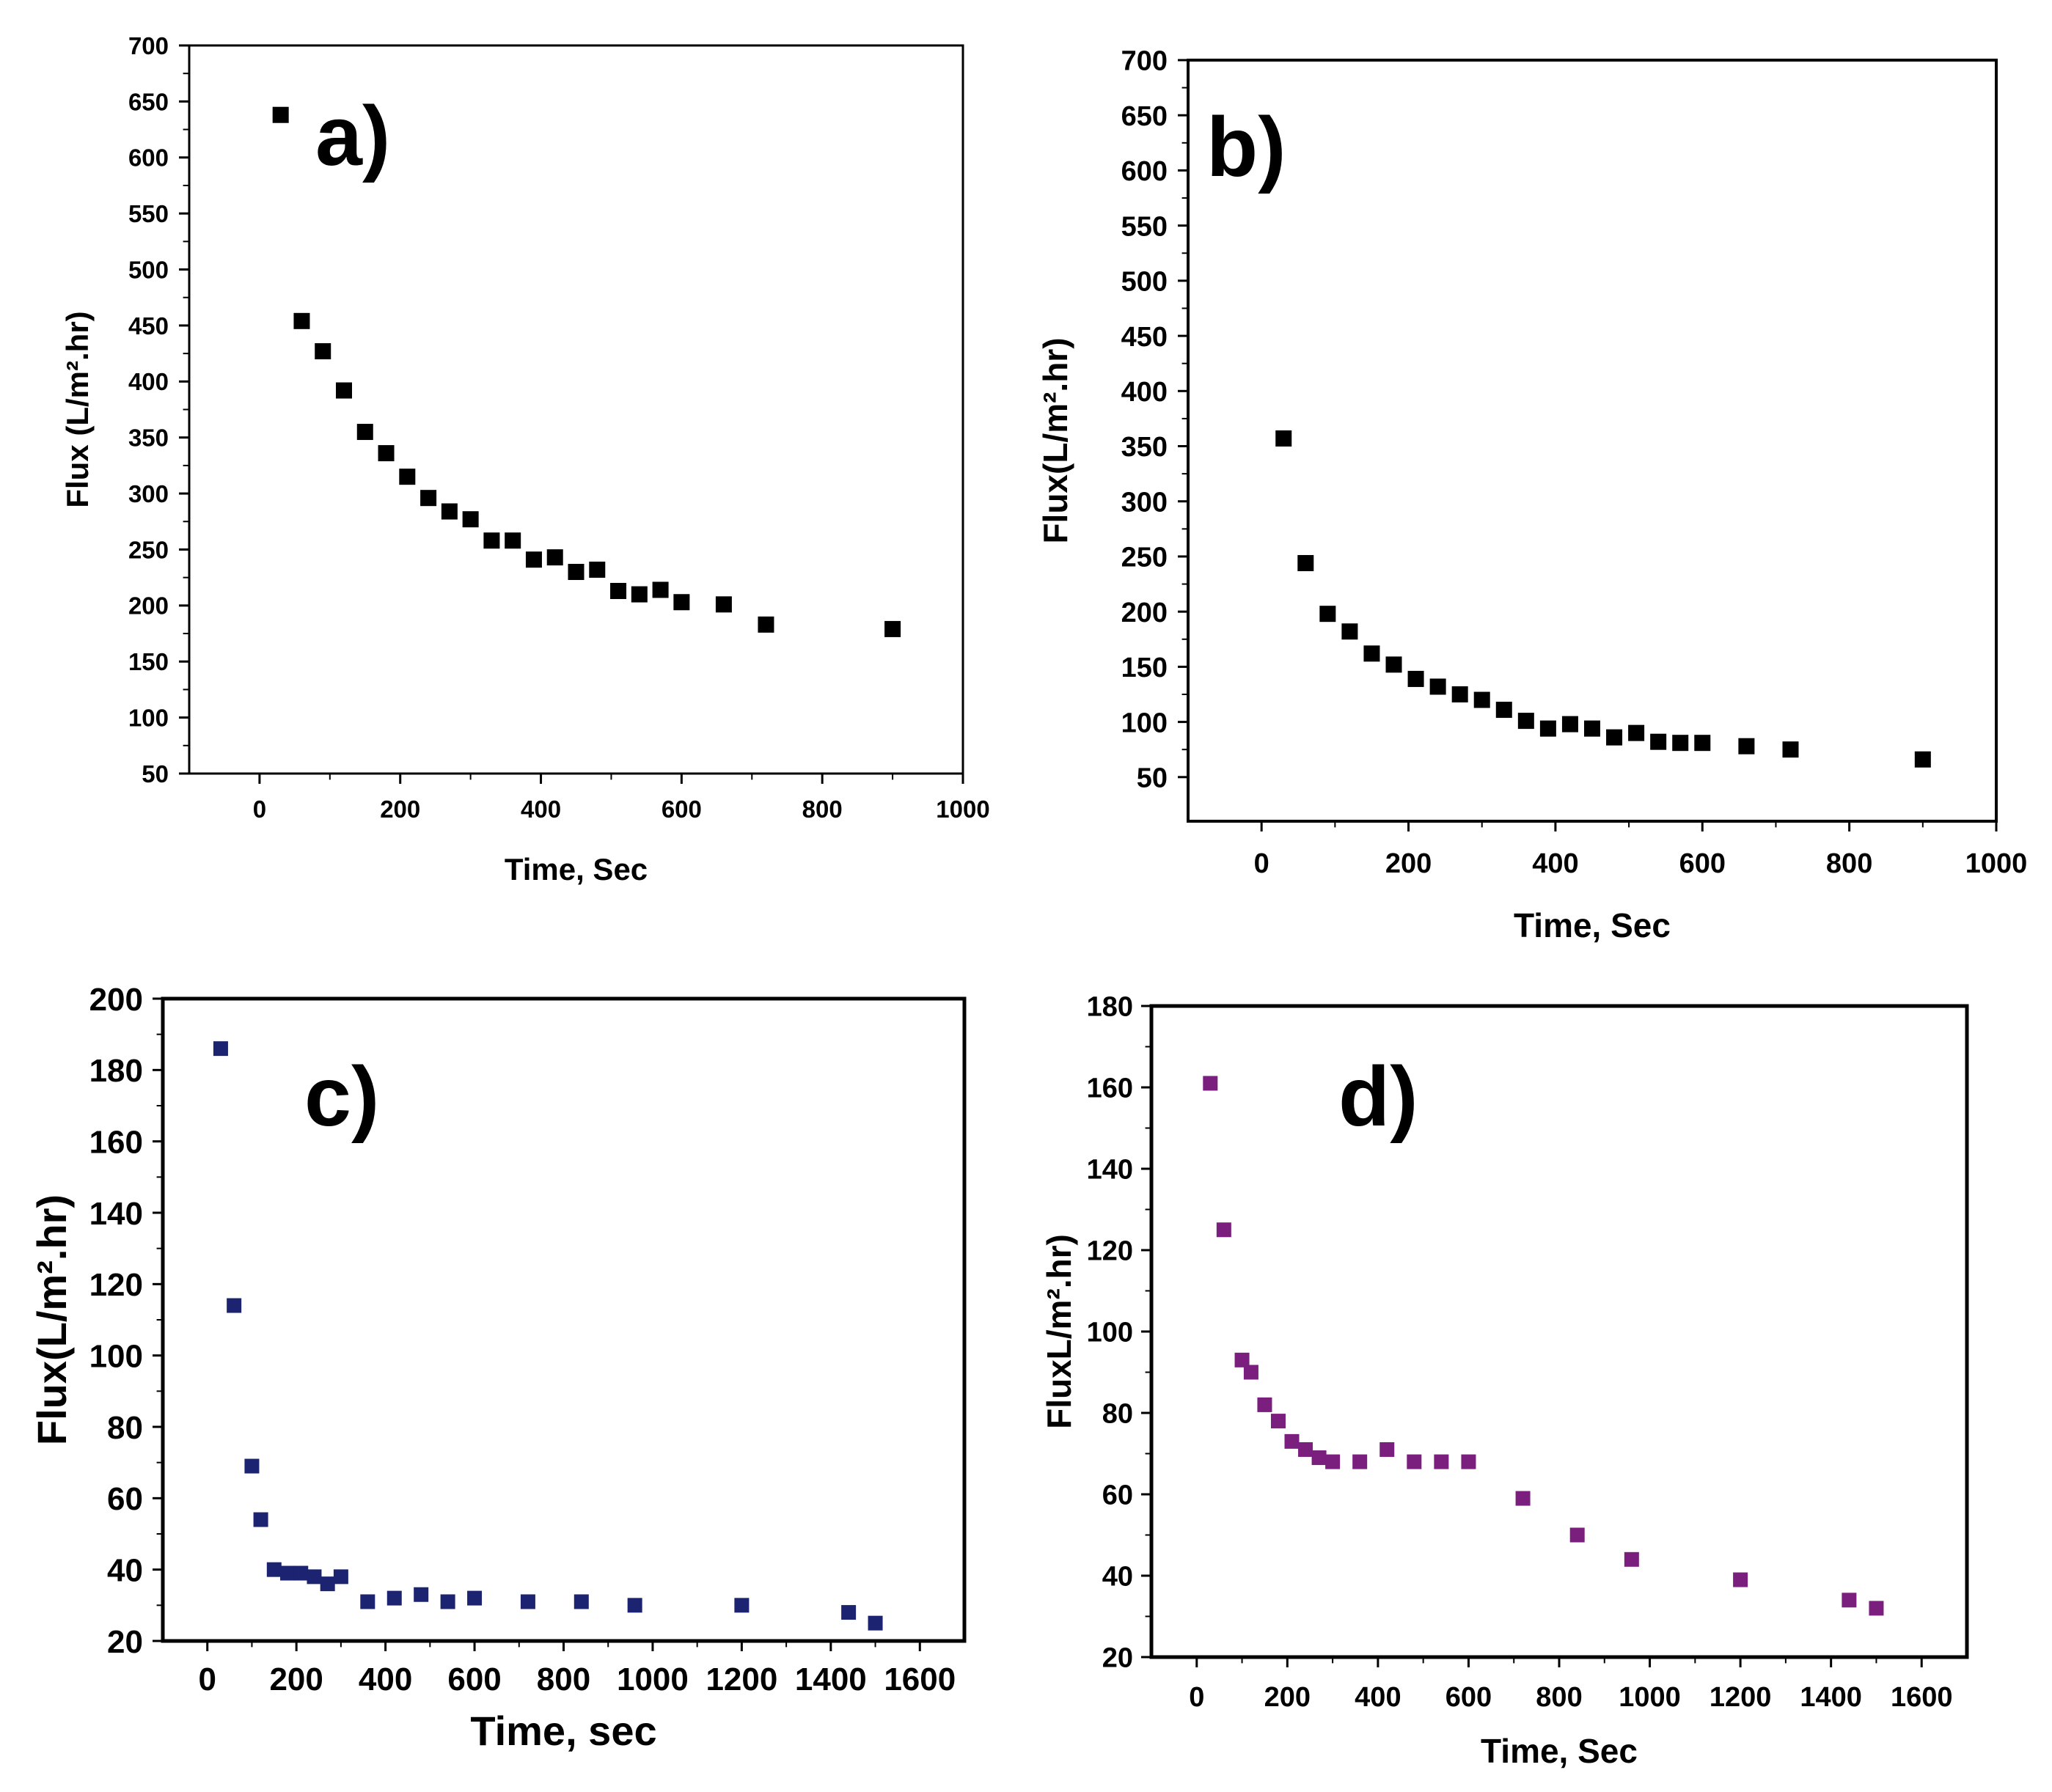 This screenshot has width=2052, height=1792. I want to click on x-tick-label: 600, so click(1468, 1697).